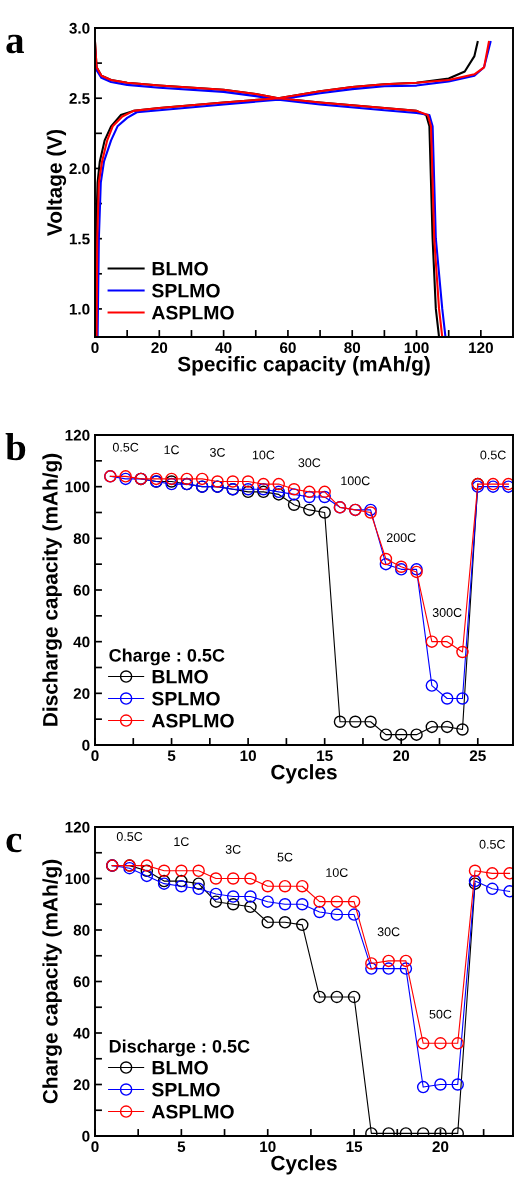 The height and width of the screenshot is (1185, 514). What do you see at coordinates (79, 98) in the screenshot?
I see `y-tick-label: 2.5` at bounding box center [79, 98].